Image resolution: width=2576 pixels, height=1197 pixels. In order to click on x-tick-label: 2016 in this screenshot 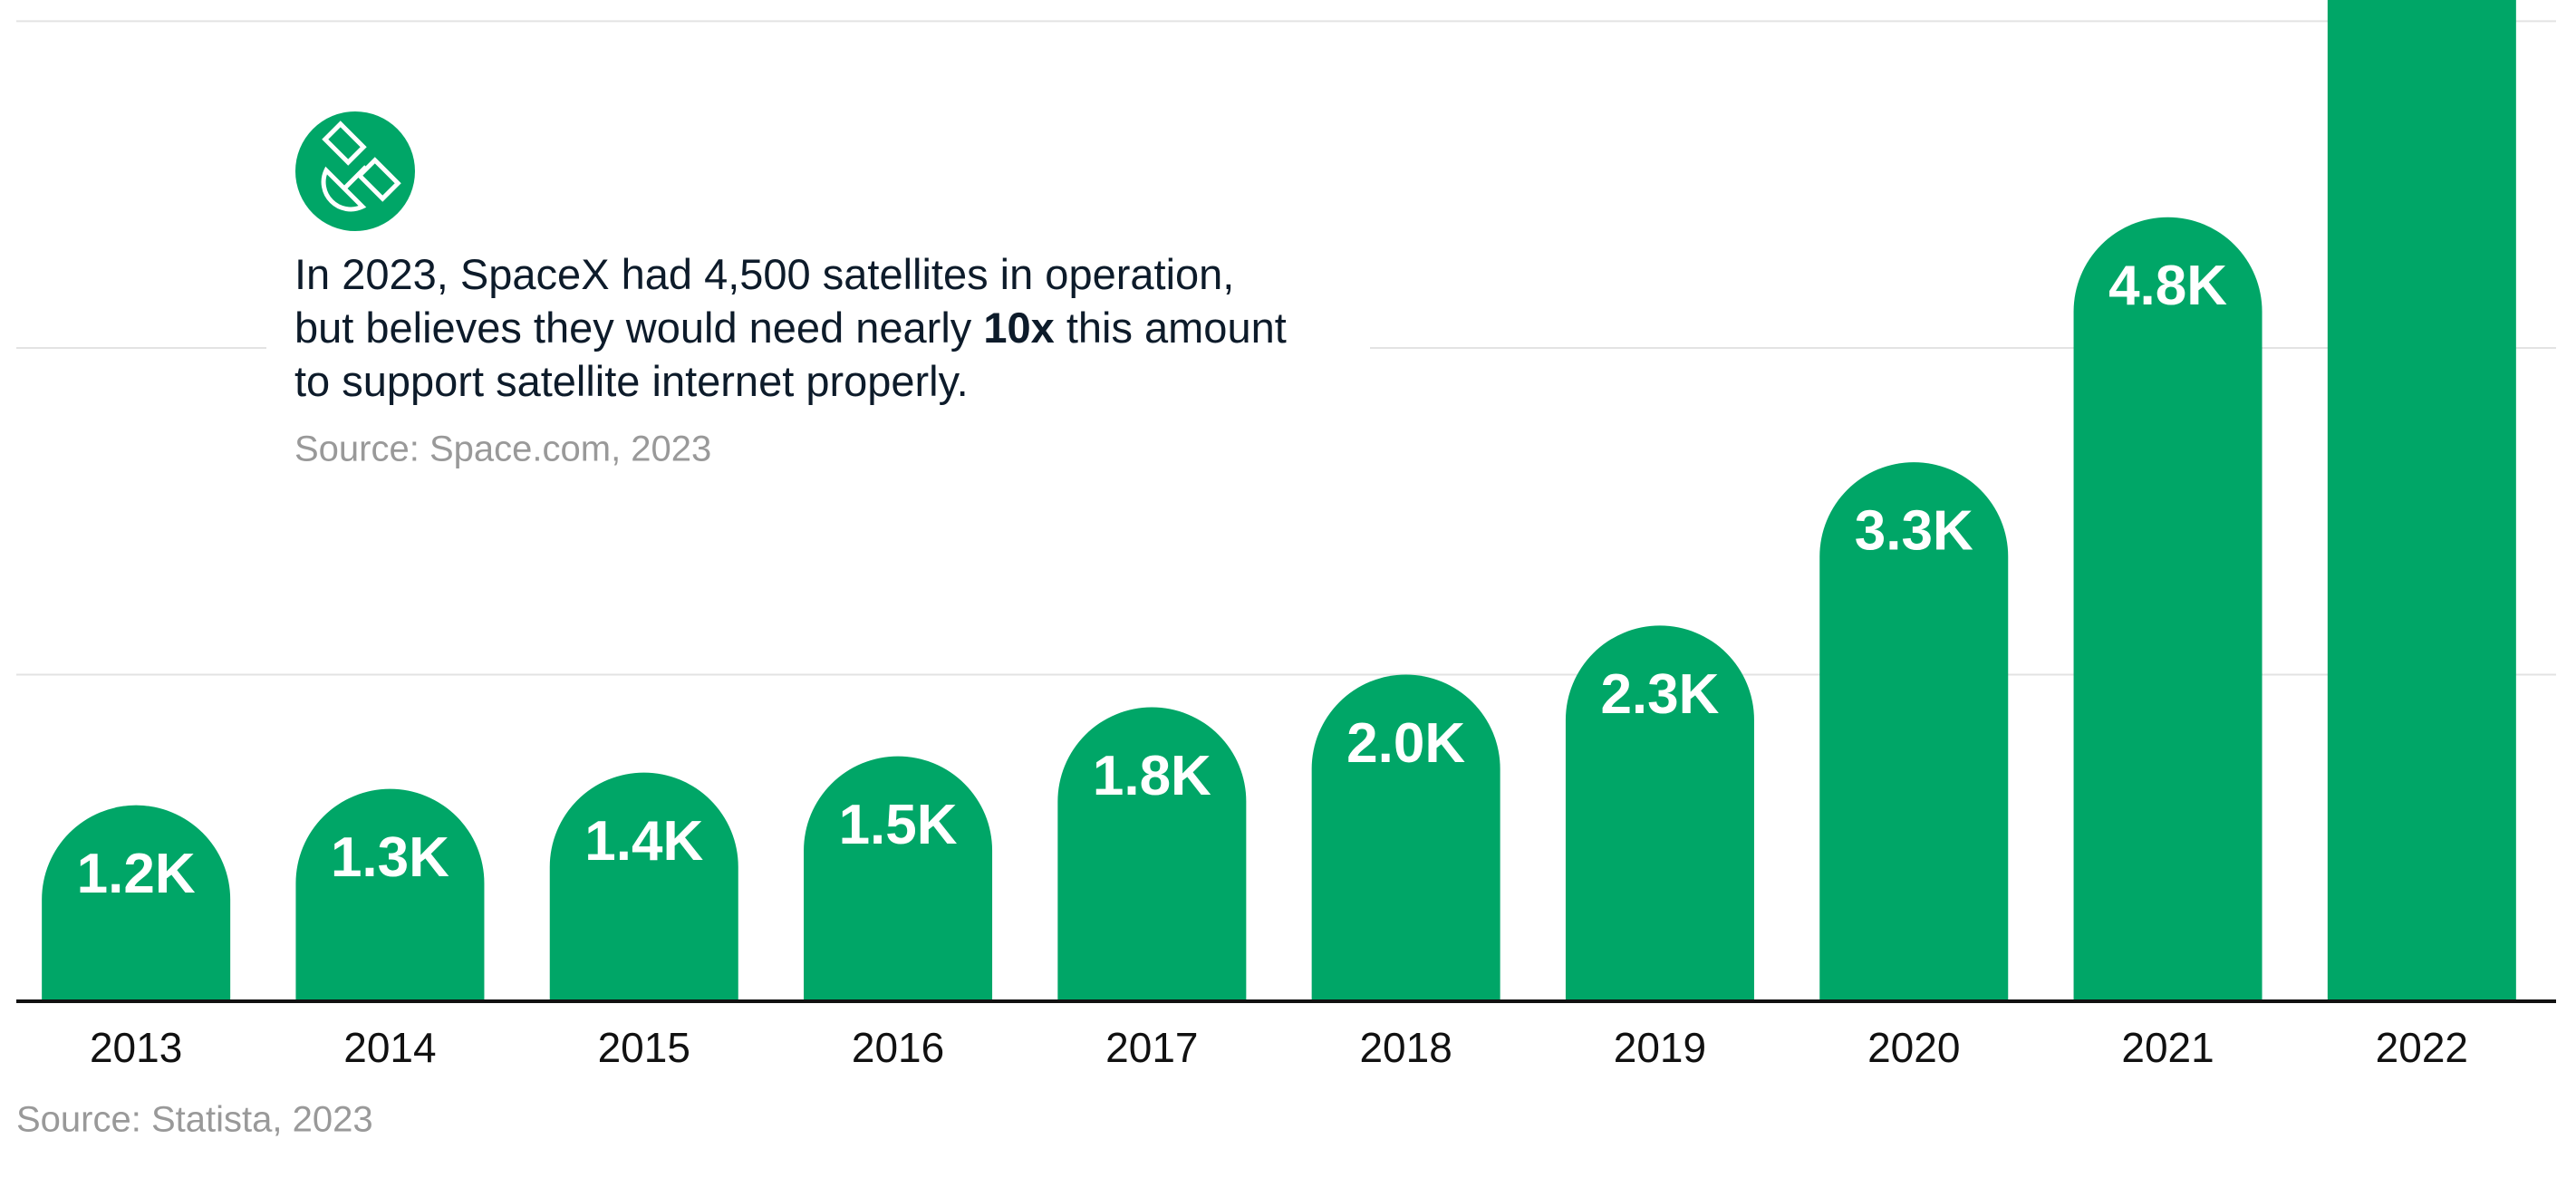, I will do `click(898, 1047)`.